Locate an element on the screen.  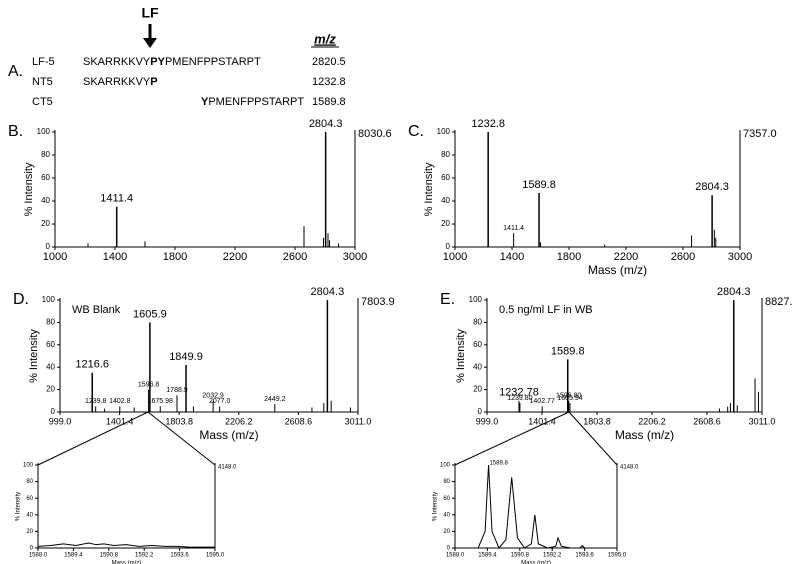
cleavage-arrowhead is located at coordinates (150, 43).